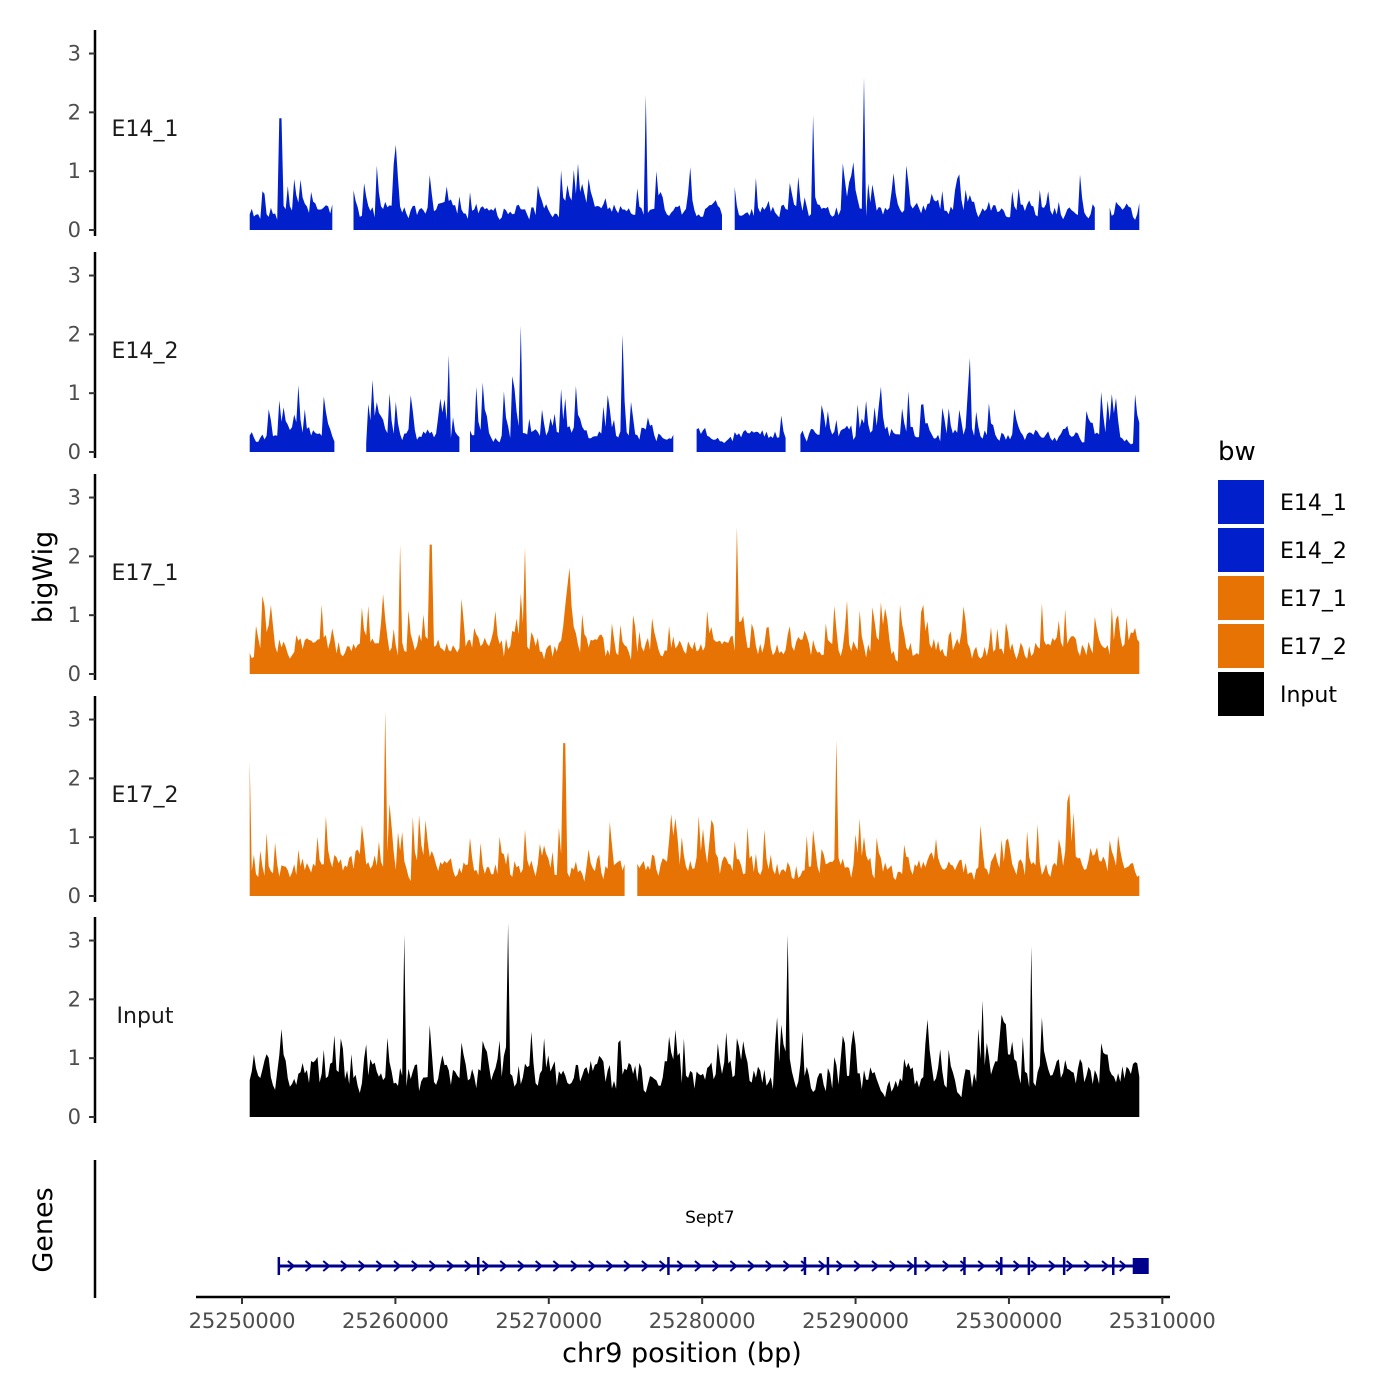 The height and width of the screenshot is (1400, 1400). What do you see at coordinates (242, 1321) in the screenshot?
I see `x-tick-label: 25250000` at bounding box center [242, 1321].